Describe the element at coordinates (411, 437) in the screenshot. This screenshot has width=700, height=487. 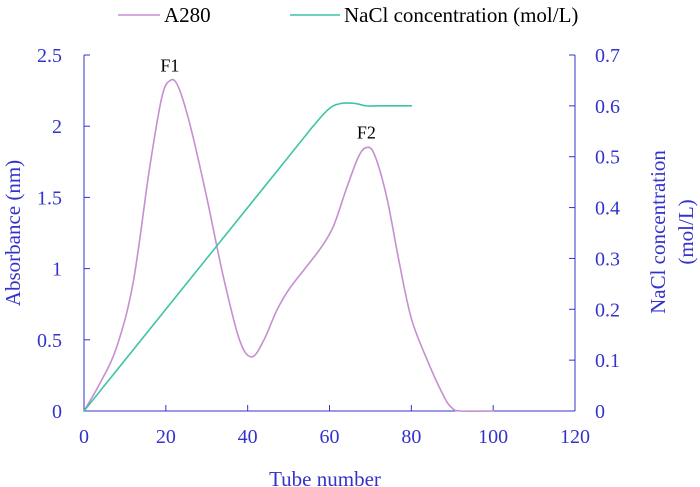
I see `x-tick-label: 80` at that location.